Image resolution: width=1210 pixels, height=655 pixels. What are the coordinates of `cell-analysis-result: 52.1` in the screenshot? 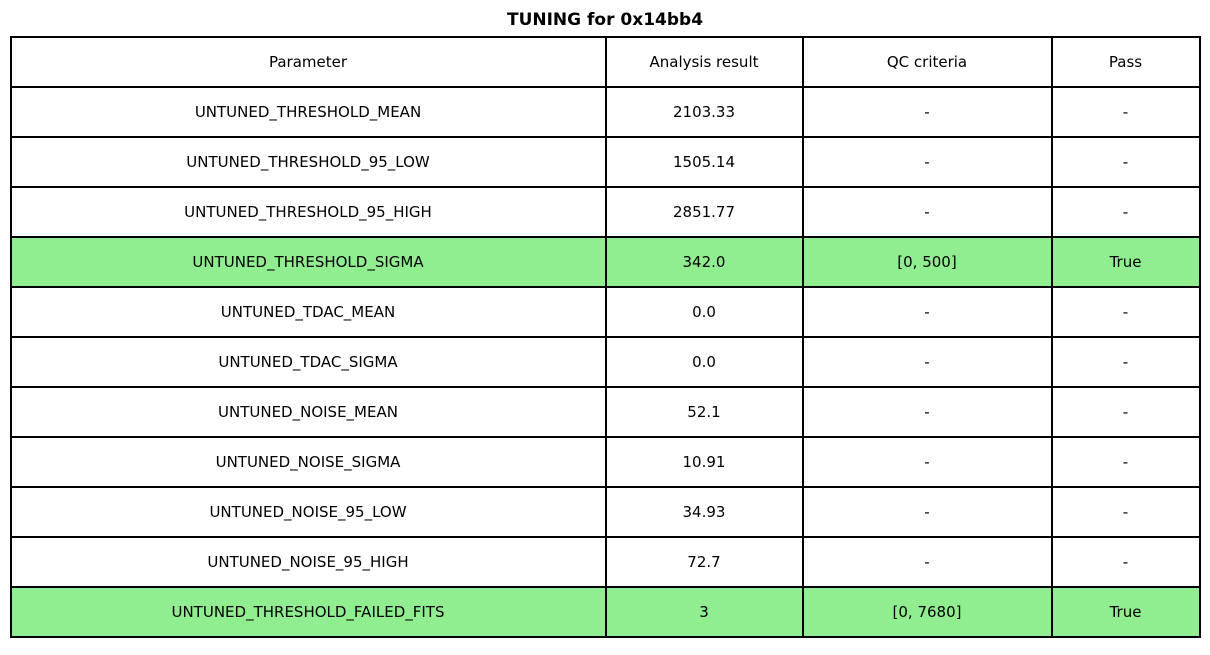 It's located at (704, 412).